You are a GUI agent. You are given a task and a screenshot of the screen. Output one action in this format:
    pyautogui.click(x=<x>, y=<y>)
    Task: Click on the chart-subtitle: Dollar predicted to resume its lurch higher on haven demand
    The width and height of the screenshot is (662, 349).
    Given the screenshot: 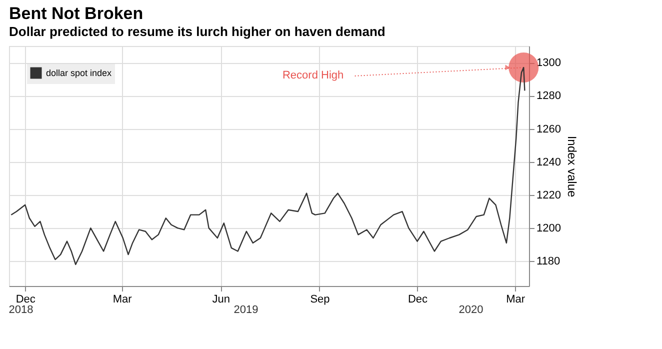 What is the action you would take?
    pyautogui.click(x=197, y=31)
    